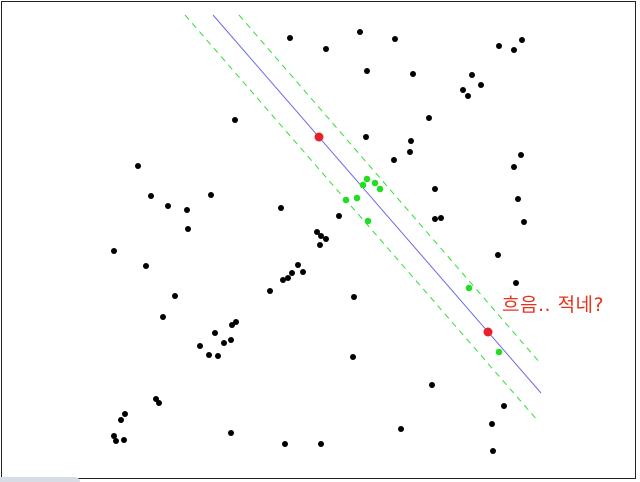 The image size is (640, 482). What do you see at coordinates (553, 305) in the screenshot?
I see `annotation-text: 흐음.. 적네?` at bounding box center [553, 305].